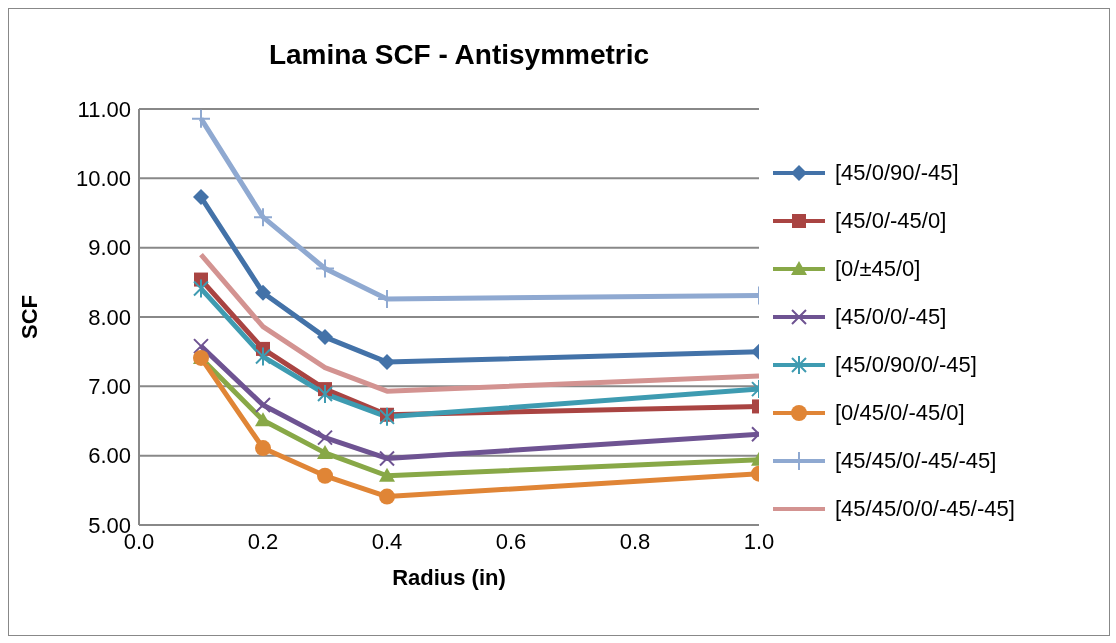 The image size is (1116, 643). What do you see at coordinates (925, 509) in the screenshot?
I see `legend-label: [45/45/0/0/-45/-45]` at bounding box center [925, 509].